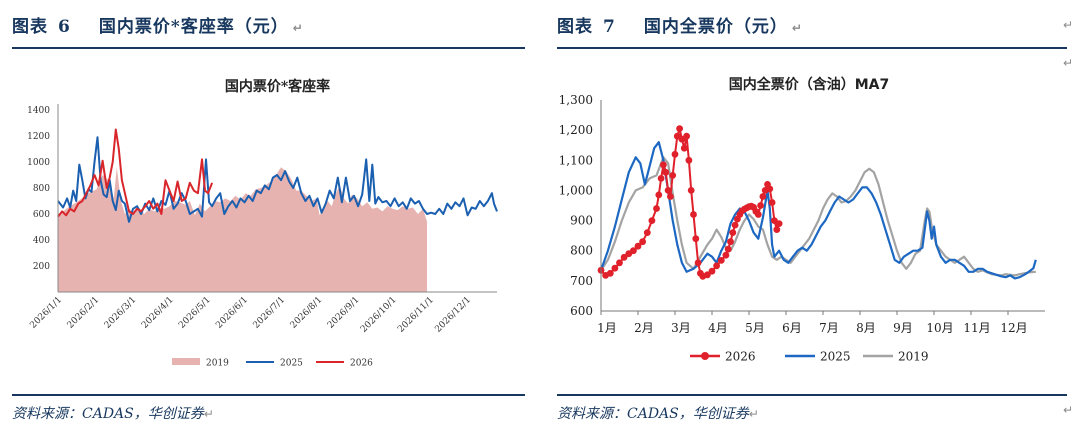 This screenshot has width=1080, height=432. What do you see at coordinates (268, 395) in the screenshot?
I see `footer-divider` at bounding box center [268, 395].